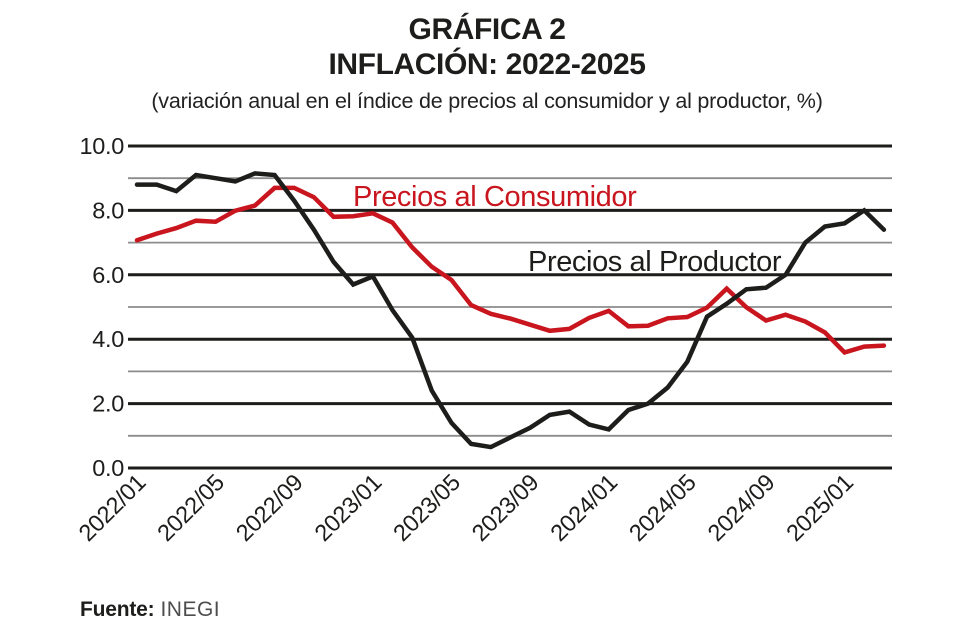  Describe the element at coordinates (583, 507) in the screenshot. I see `x-tick-label-2024-01: 2024/01` at that location.